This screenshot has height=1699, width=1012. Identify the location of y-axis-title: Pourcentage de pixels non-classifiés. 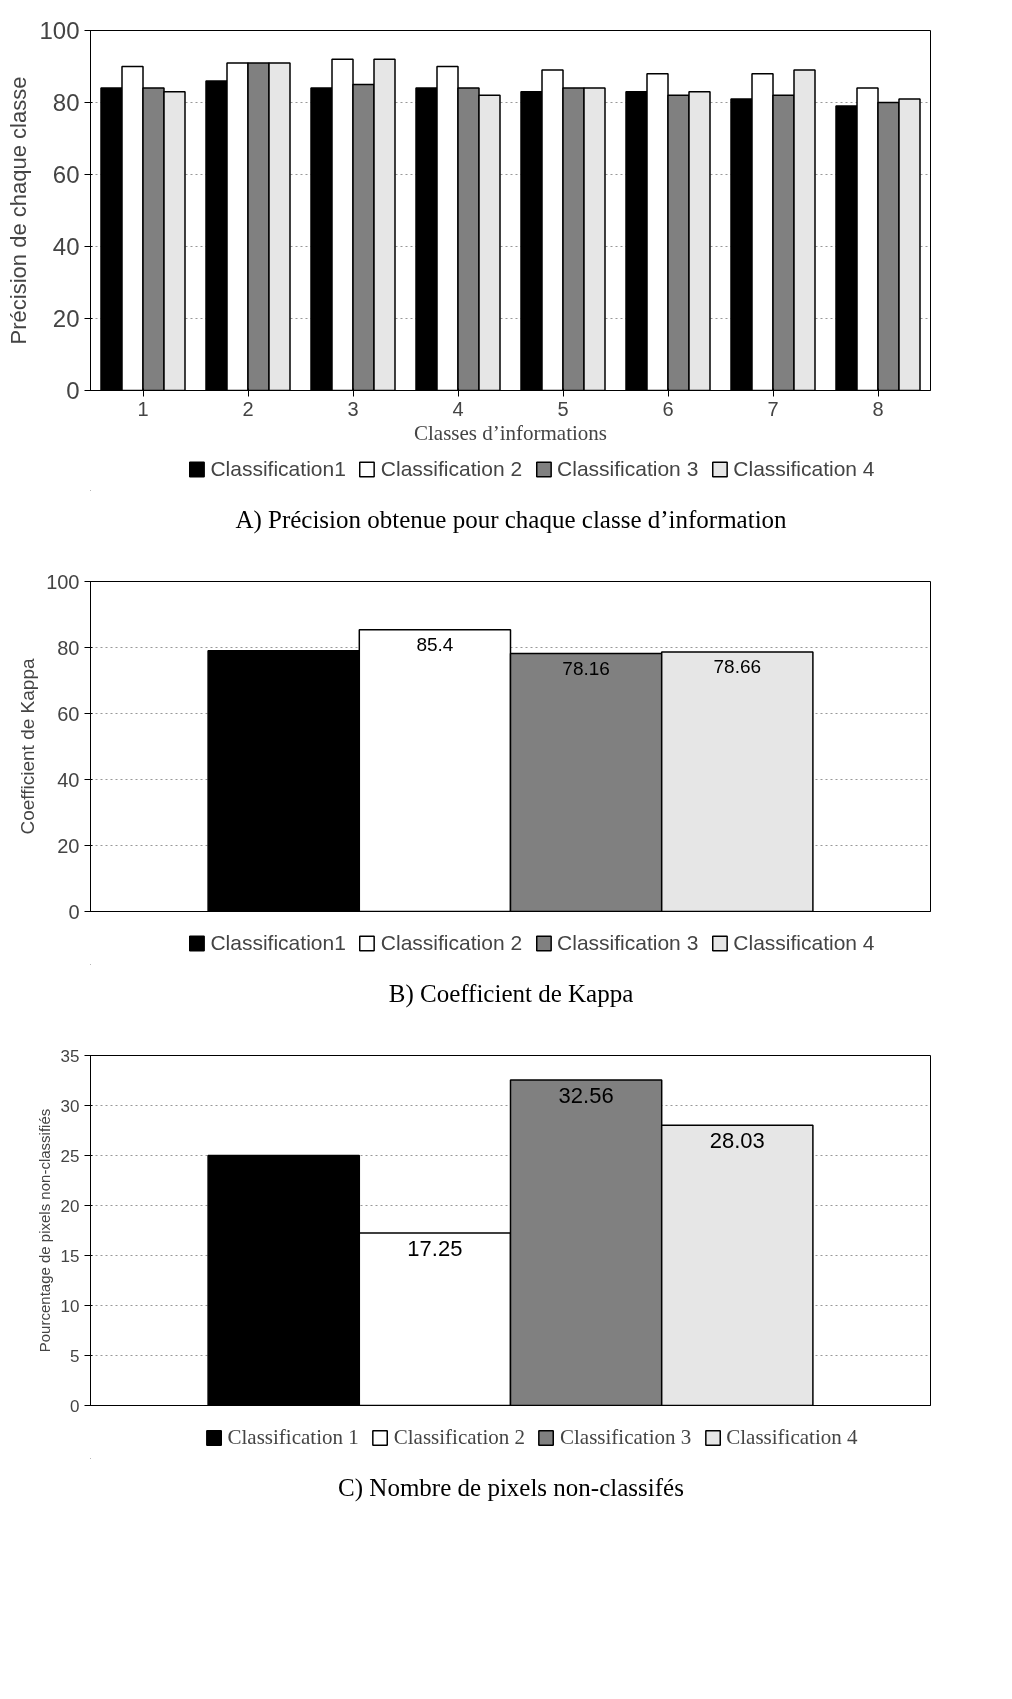
(44, 1230).